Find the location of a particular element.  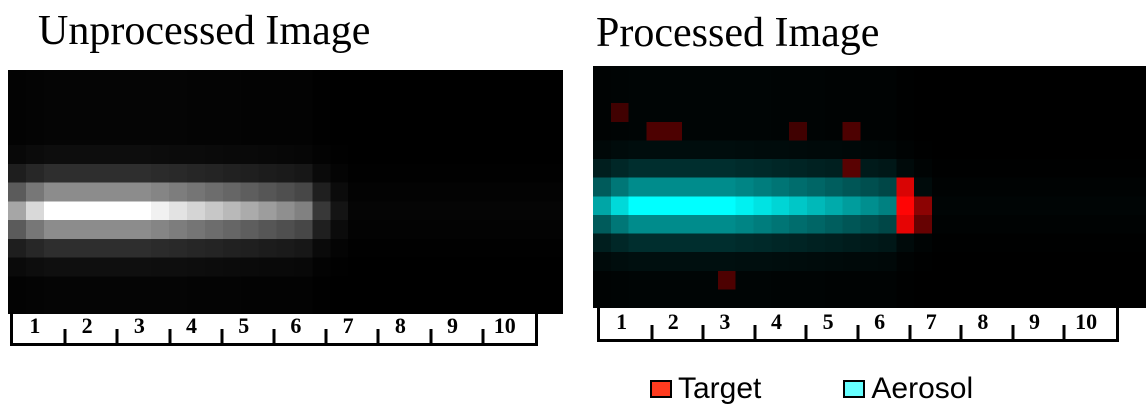

unprocessed-image-title: Unprocessed Image is located at coordinates (204, 31).